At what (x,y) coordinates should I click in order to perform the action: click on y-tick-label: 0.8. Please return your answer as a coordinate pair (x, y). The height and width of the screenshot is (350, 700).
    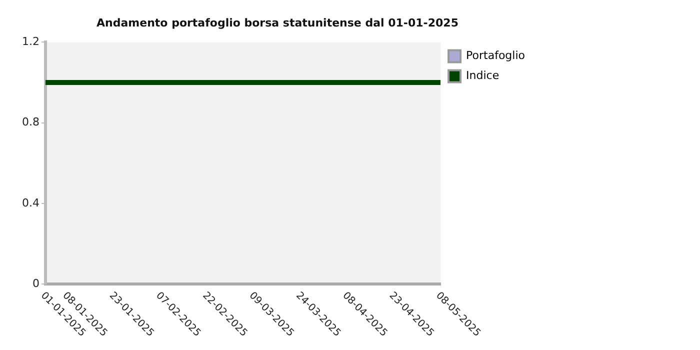
    Looking at the image, I should click on (31, 122).